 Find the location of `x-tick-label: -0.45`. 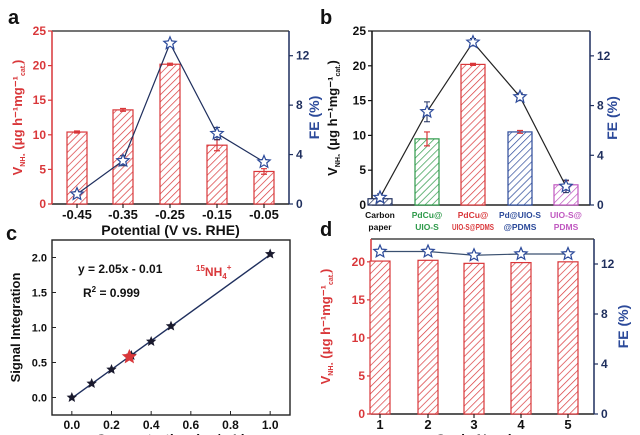

x-tick-label: -0.45 is located at coordinates (77, 214).